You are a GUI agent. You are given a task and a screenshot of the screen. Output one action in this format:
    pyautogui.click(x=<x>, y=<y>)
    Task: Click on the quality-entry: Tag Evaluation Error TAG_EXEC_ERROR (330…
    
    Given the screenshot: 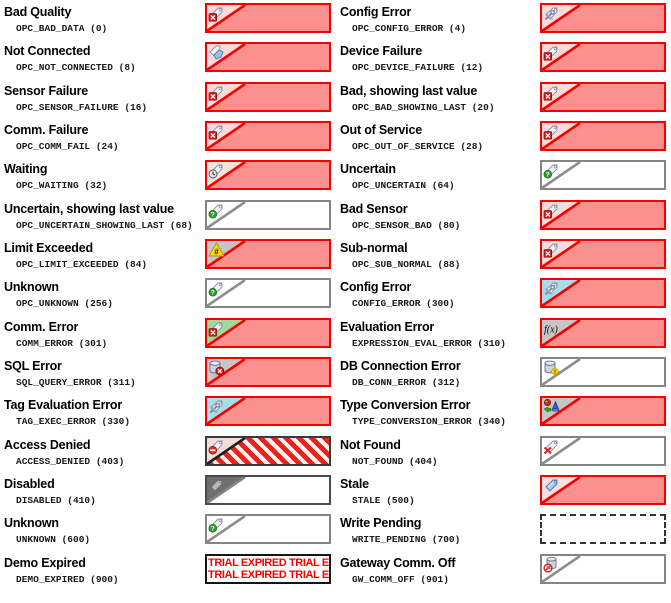 What is the action you would take?
    pyautogui.click(x=168, y=415)
    